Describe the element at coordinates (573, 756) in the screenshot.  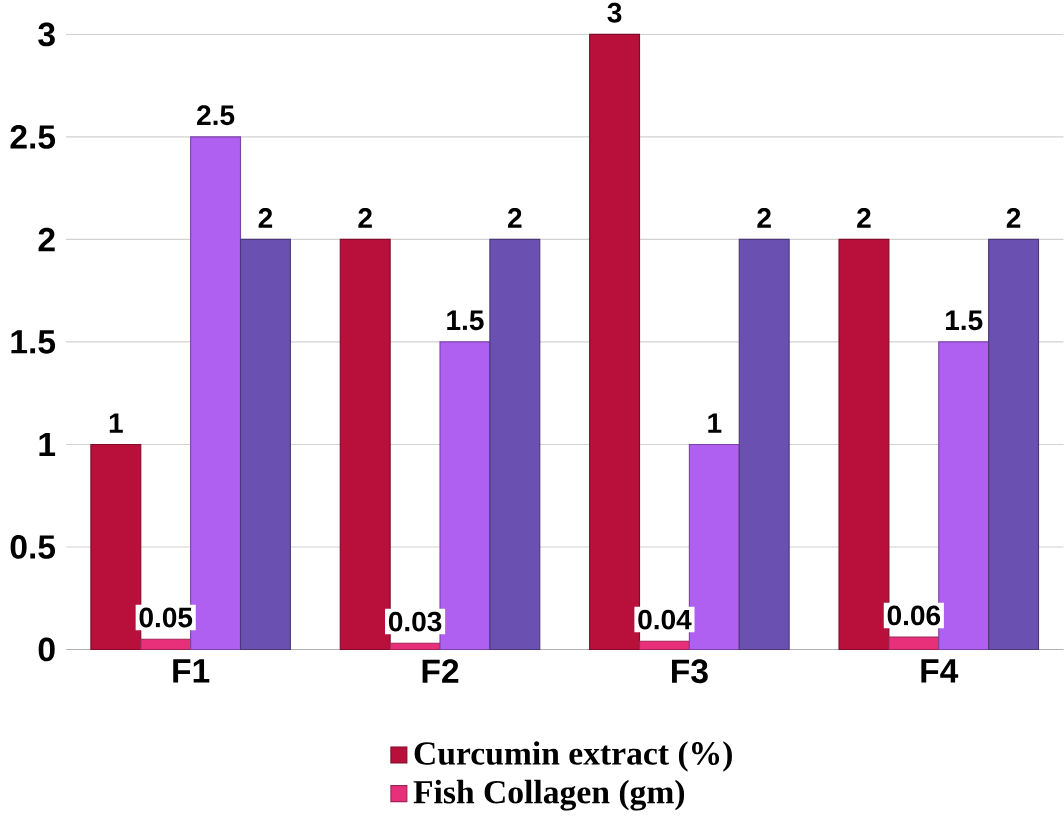
I see `legend-label: Curcumin extract (%)` at that location.